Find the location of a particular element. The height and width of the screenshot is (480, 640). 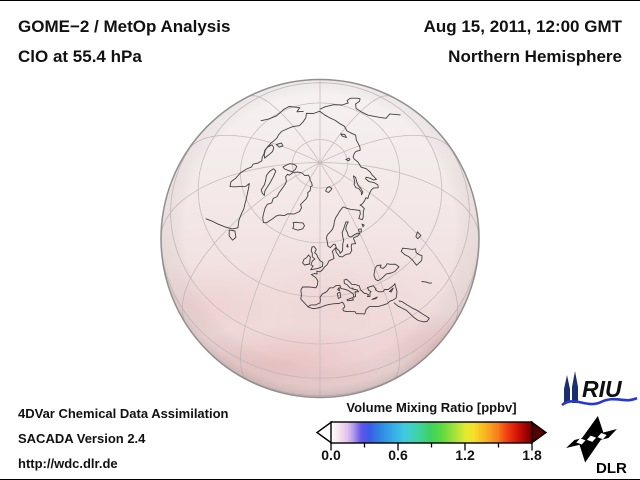

page-title: GOME−2 / MetOp Analysis is located at coordinates (124, 26).